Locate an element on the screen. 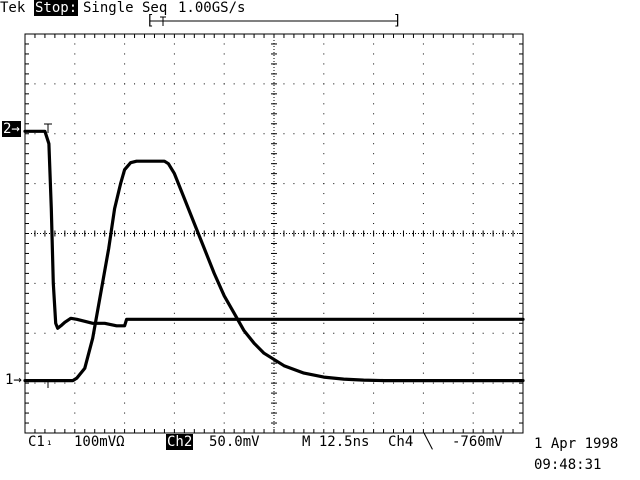  capture-date: 1 Apr 1998 is located at coordinates (576, 444).